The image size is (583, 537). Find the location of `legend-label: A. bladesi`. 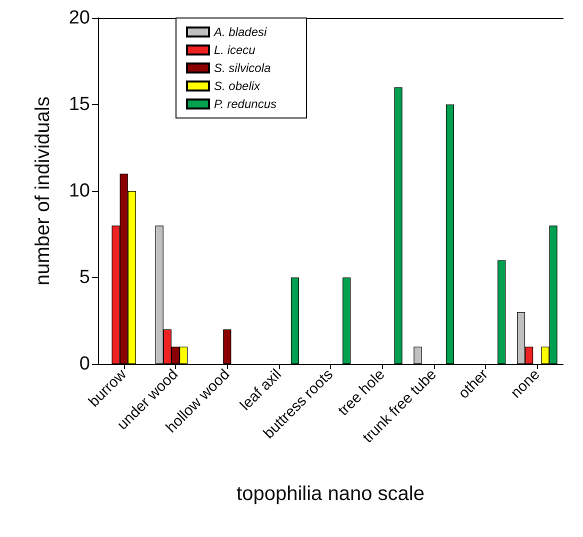

legend-label: A. bladesi is located at coordinates (240, 32).